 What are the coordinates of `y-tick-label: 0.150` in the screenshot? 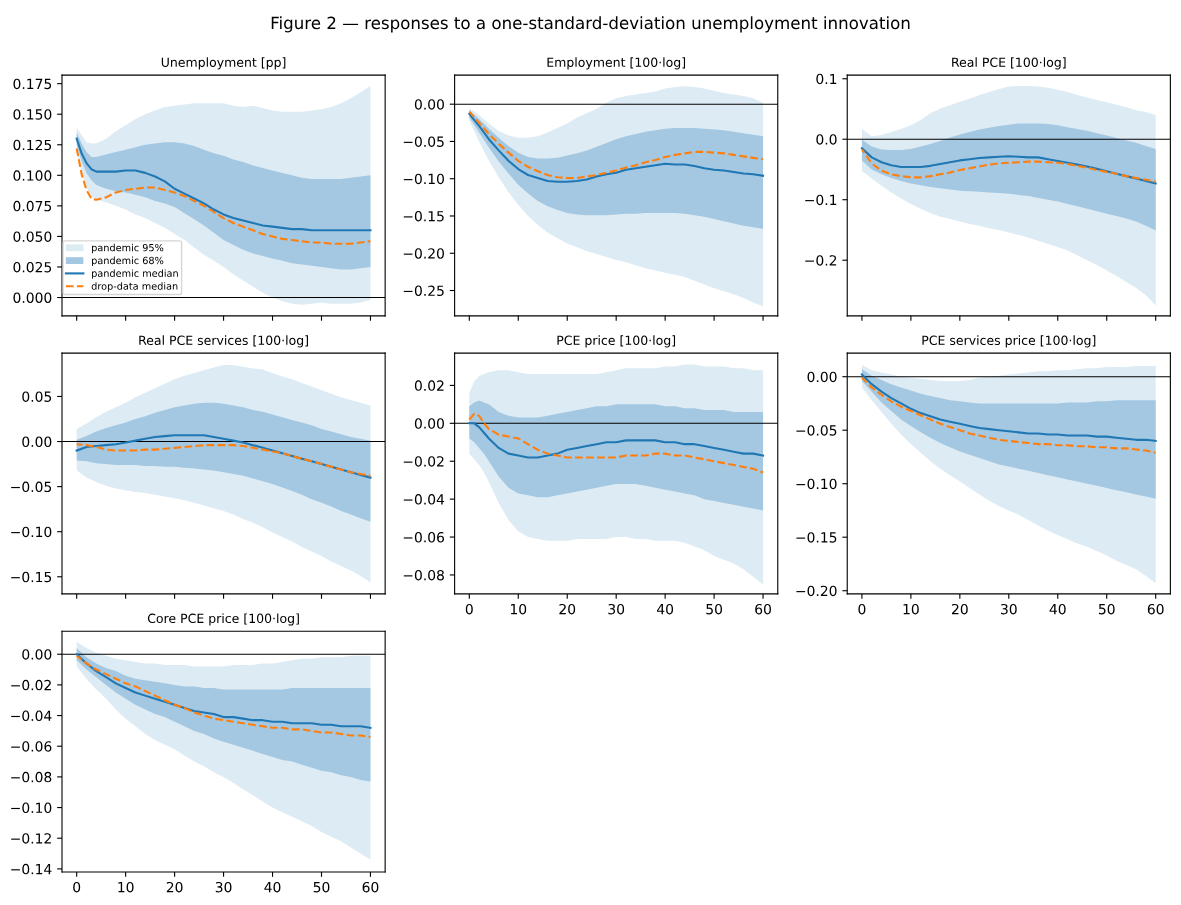 It's located at (32, 114).